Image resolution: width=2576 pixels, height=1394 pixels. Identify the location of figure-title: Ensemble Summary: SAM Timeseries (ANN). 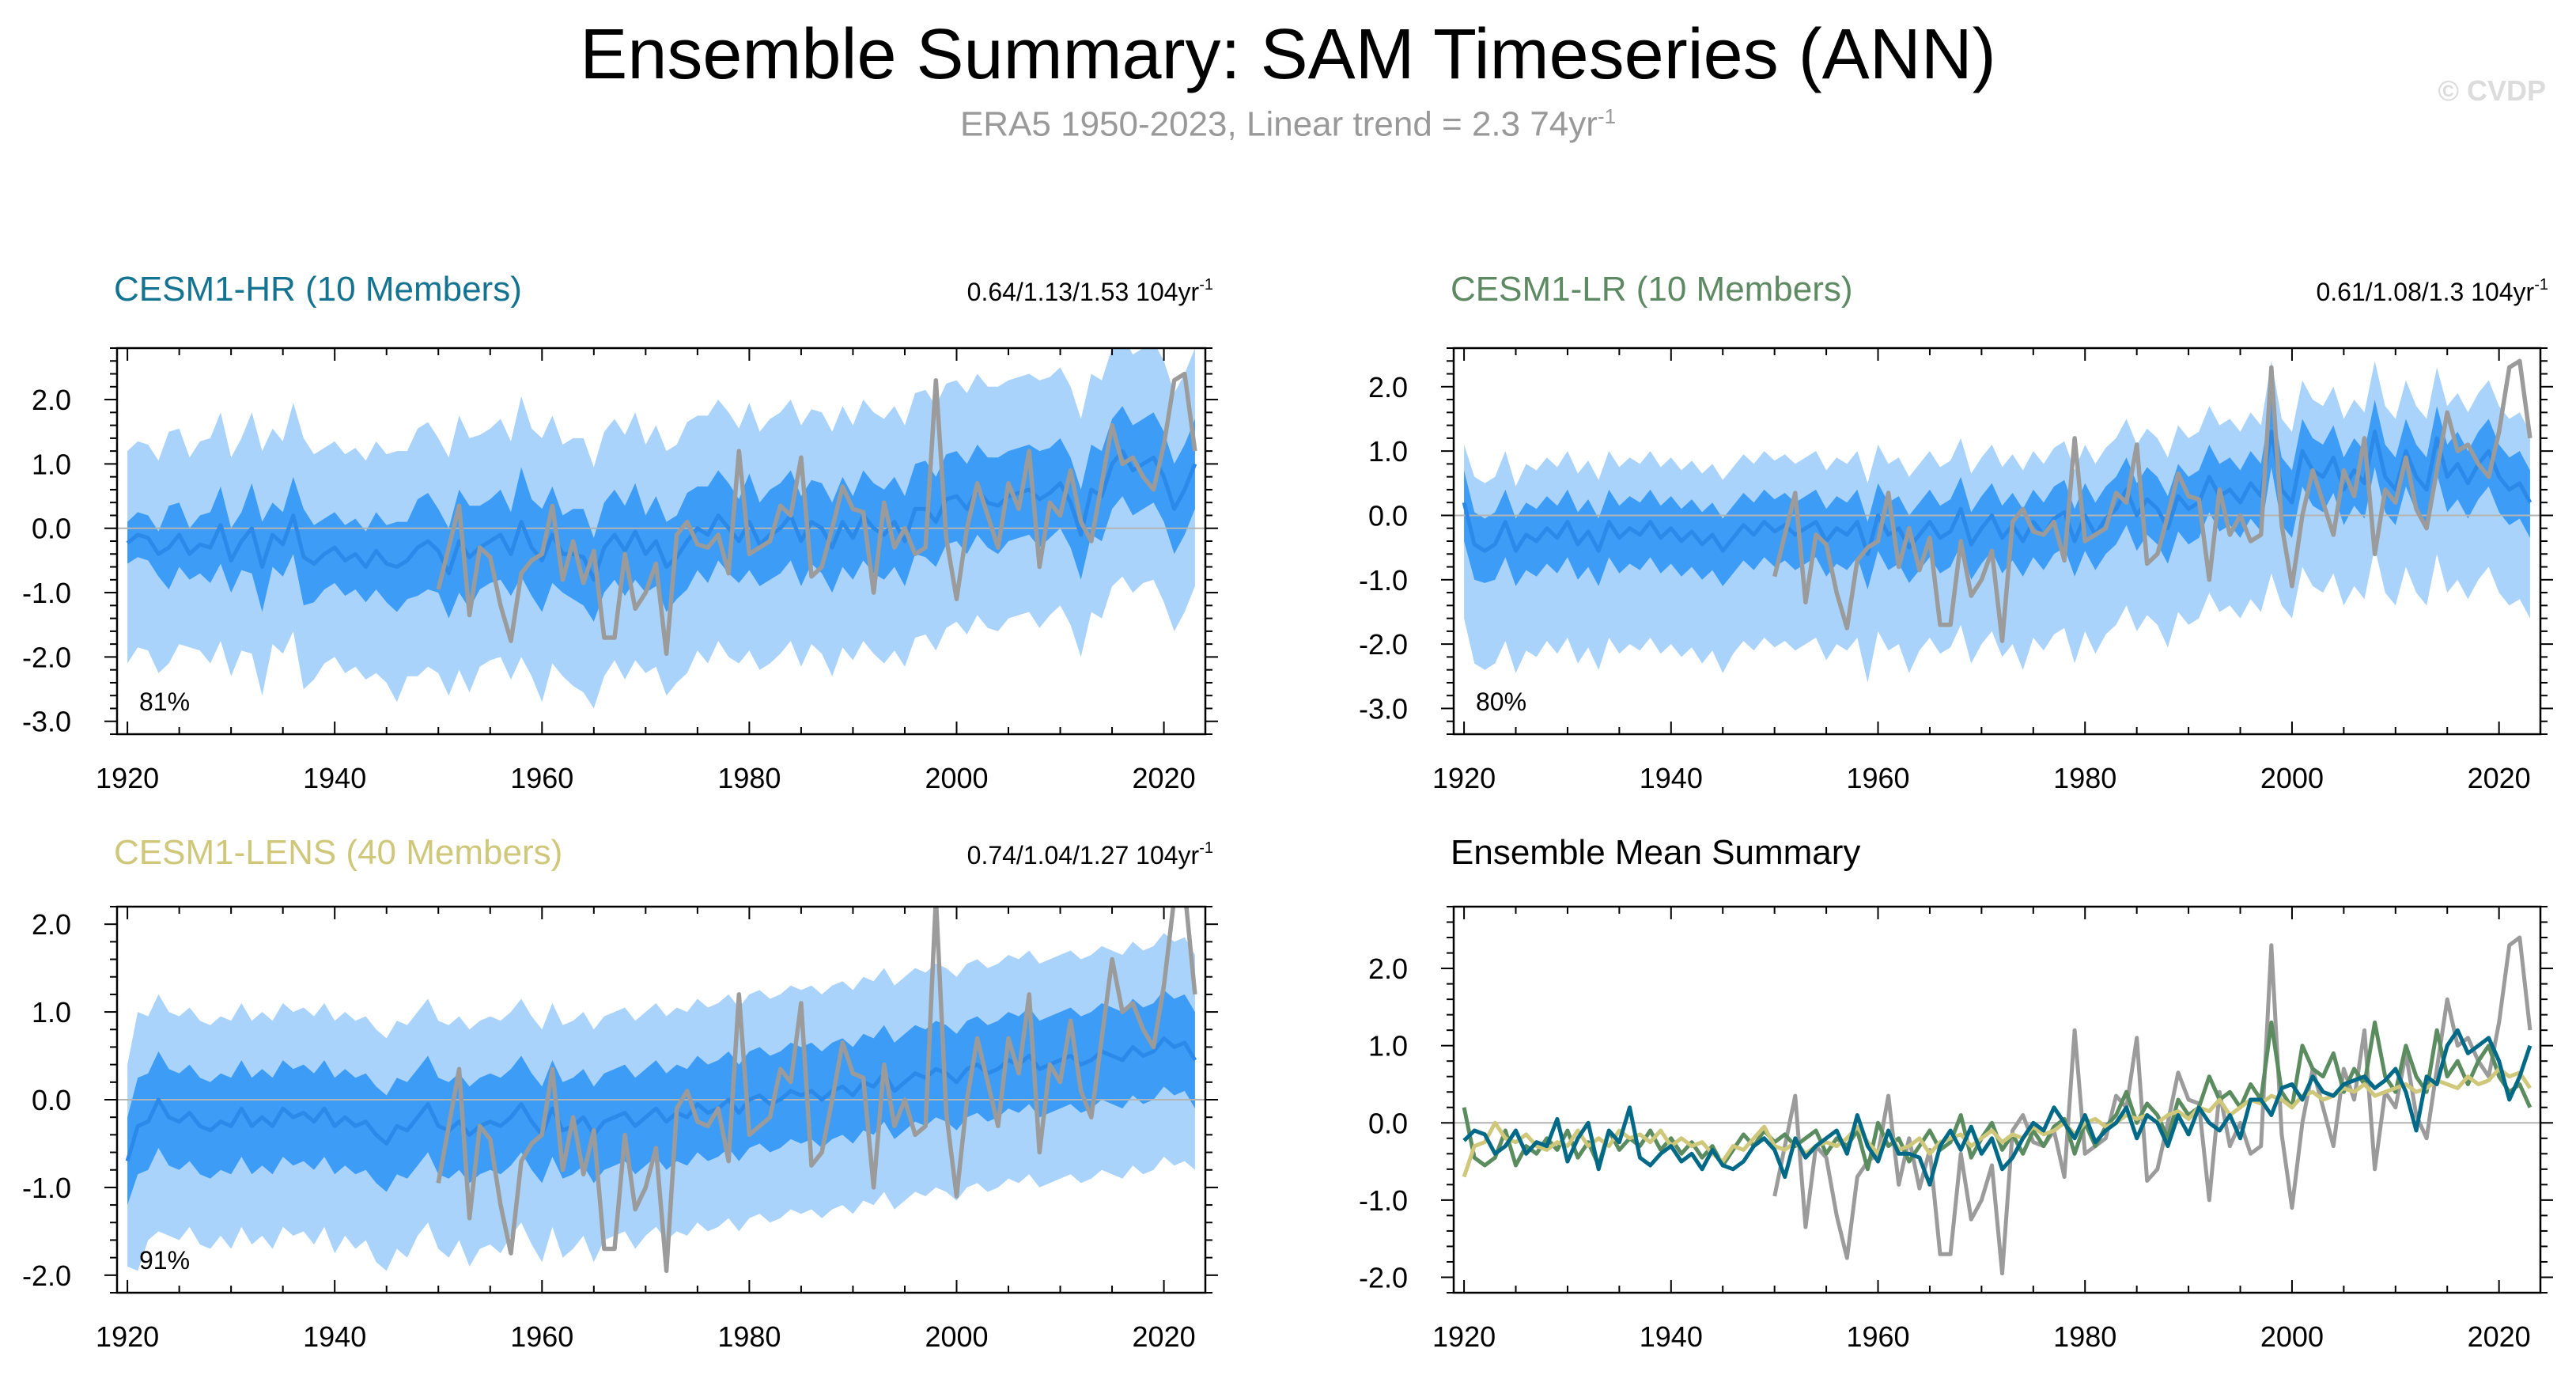
(1288, 54).